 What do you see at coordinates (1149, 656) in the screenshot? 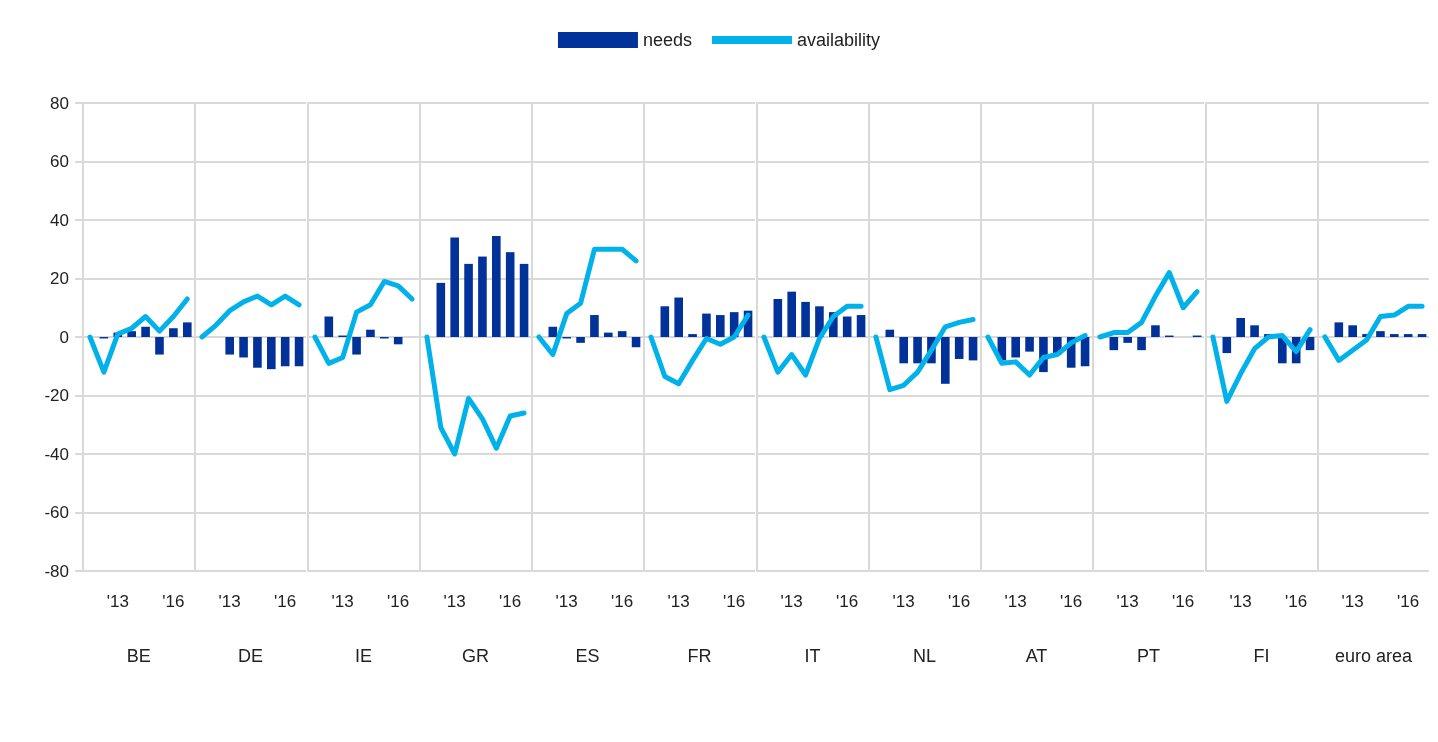
I see `x-axis-title: PT` at bounding box center [1149, 656].